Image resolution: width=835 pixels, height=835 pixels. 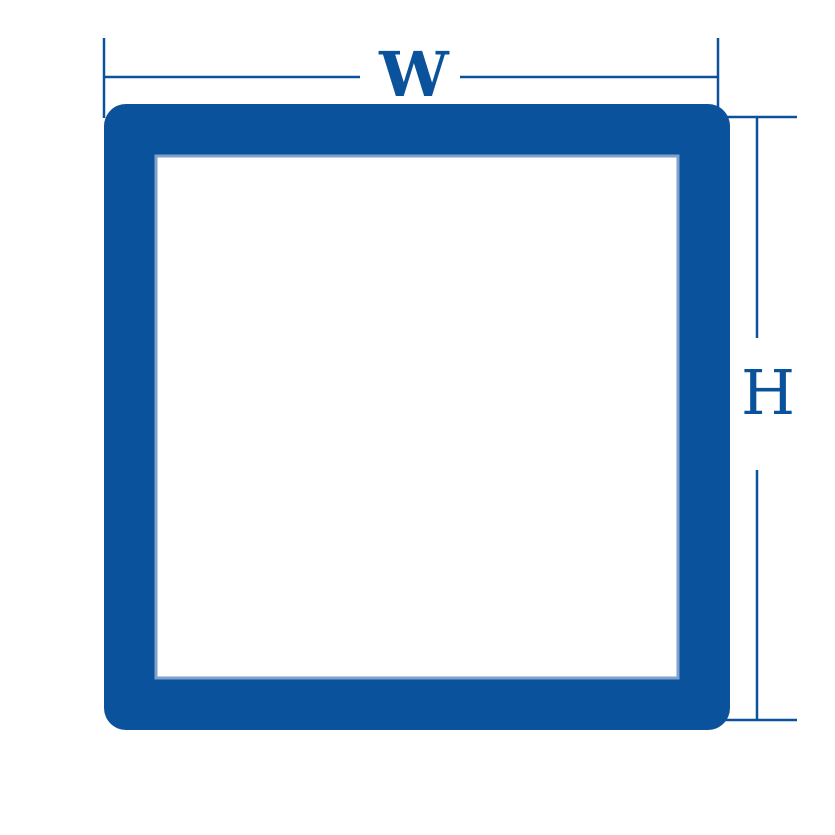 I want to click on height-label: H, so click(x=768, y=392).